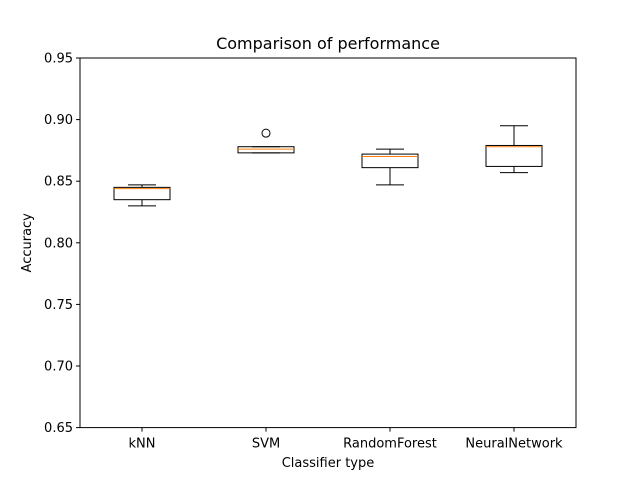  Describe the element at coordinates (328, 166) in the screenshot. I see `plot-area` at that location.